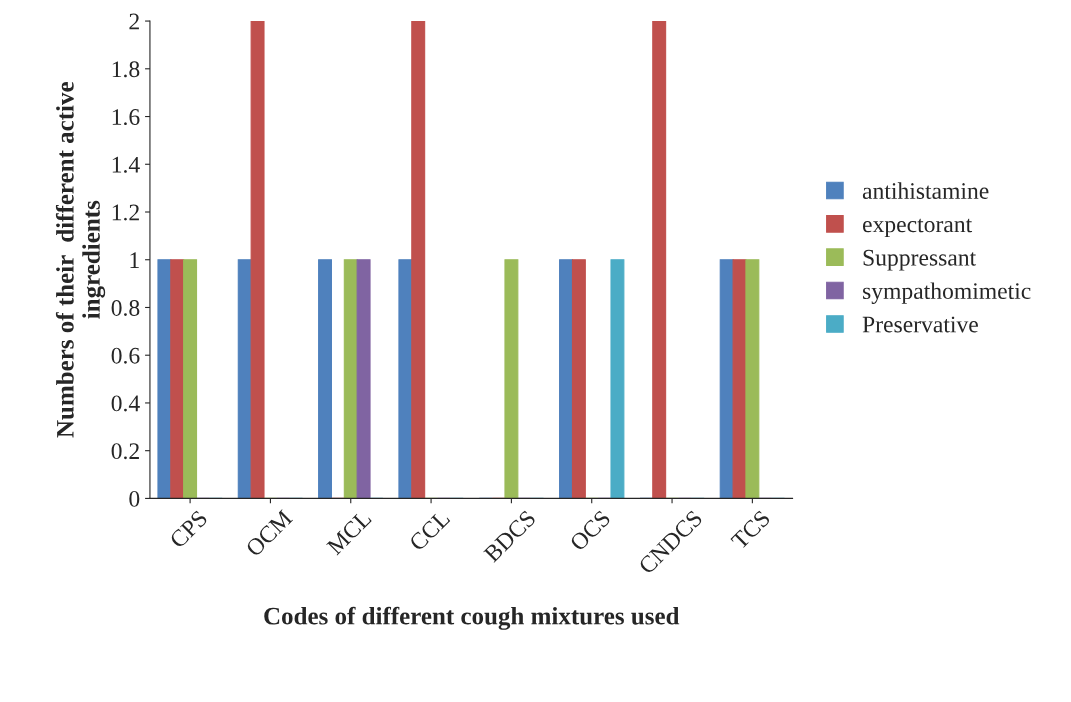 The height and width of the screenshot is (702, 1071). Describe the element at coordinates (134, 21) in the screenshot. I see `y-tick-label: 2` at that location.